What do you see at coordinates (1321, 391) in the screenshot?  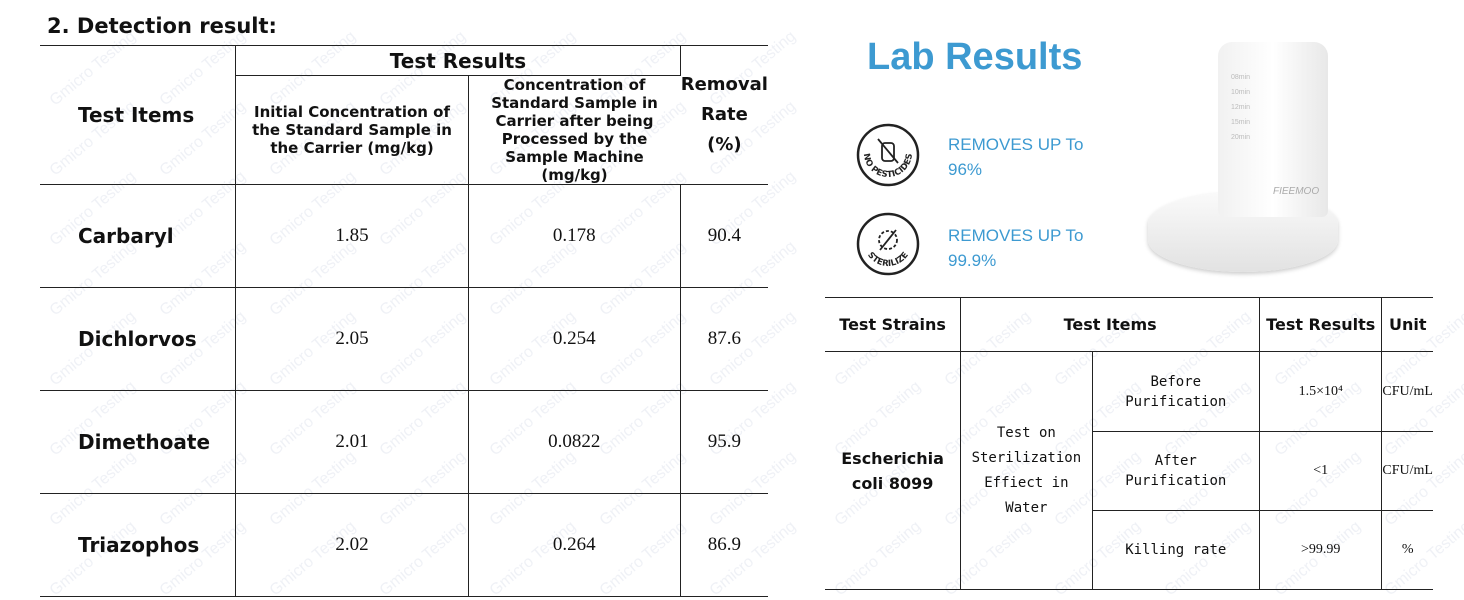 I see `row-result: 1.5×10⁴` at bounding box center [1321, 391].